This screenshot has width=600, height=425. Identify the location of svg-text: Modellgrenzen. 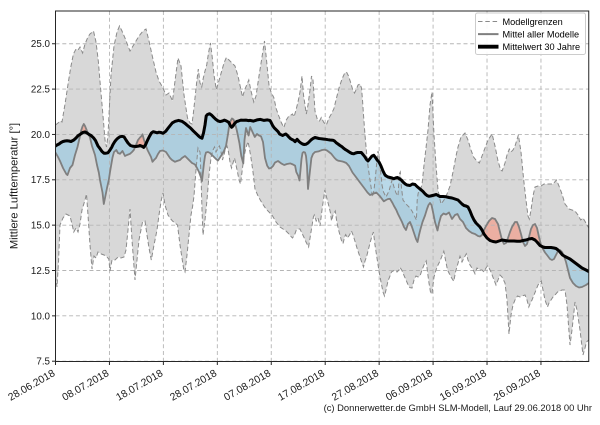
(533, 22).